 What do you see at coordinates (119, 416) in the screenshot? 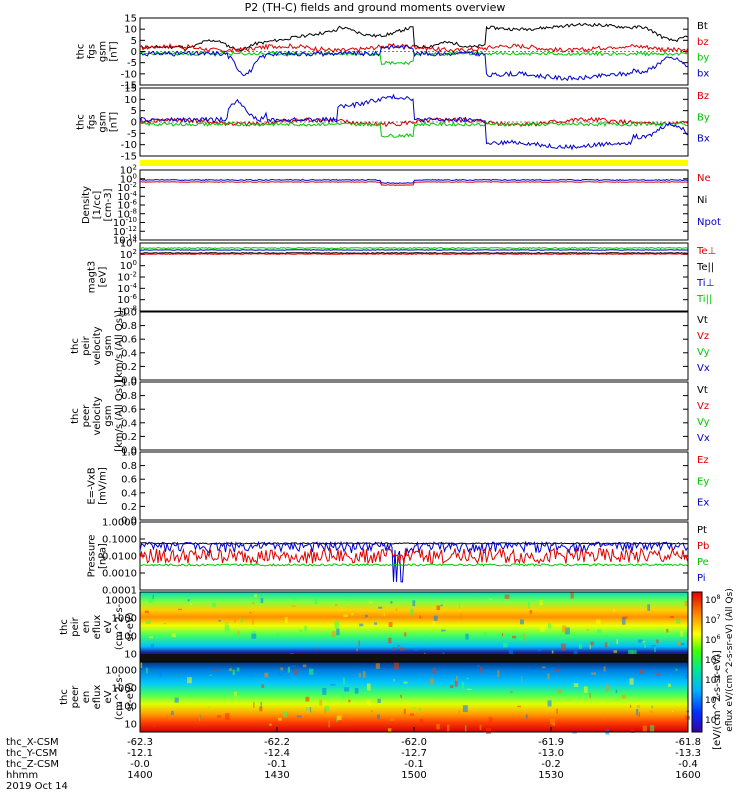
I see `y-axis-label: [km/s (All Qs)]` at bounding box center [119, 416].